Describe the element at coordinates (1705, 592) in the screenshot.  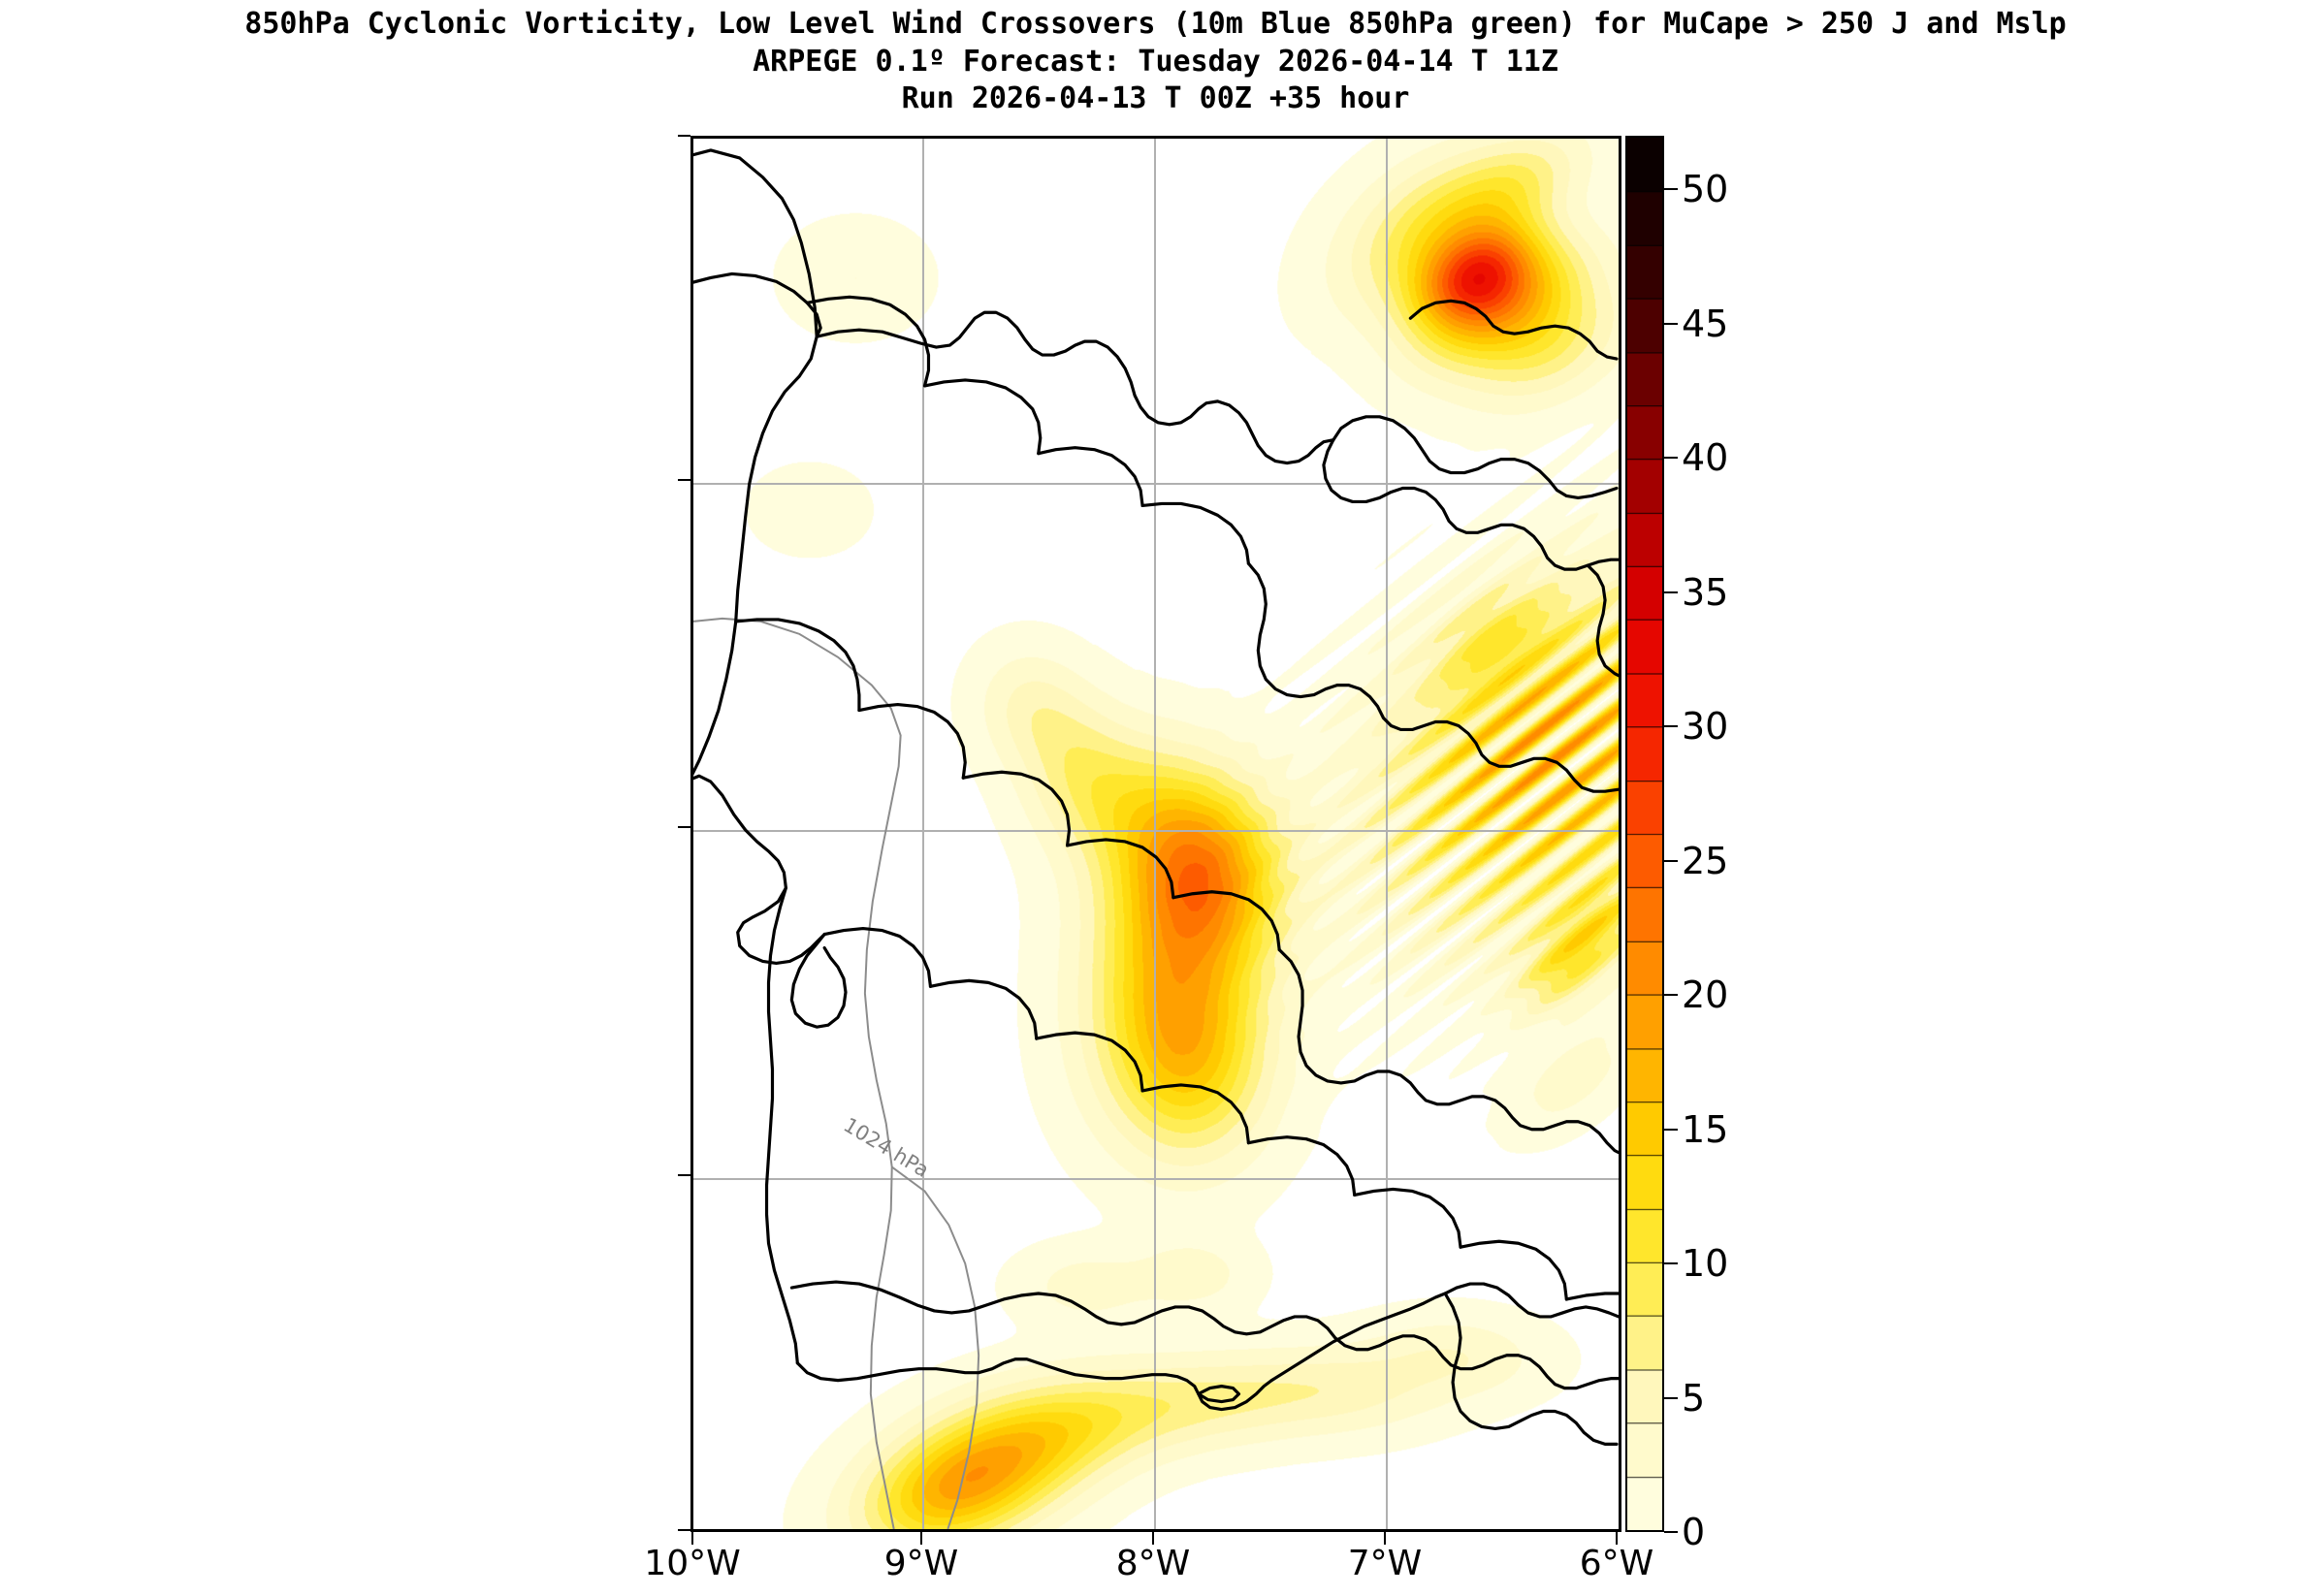
I see `colorbar-label-35: 35` at that location.